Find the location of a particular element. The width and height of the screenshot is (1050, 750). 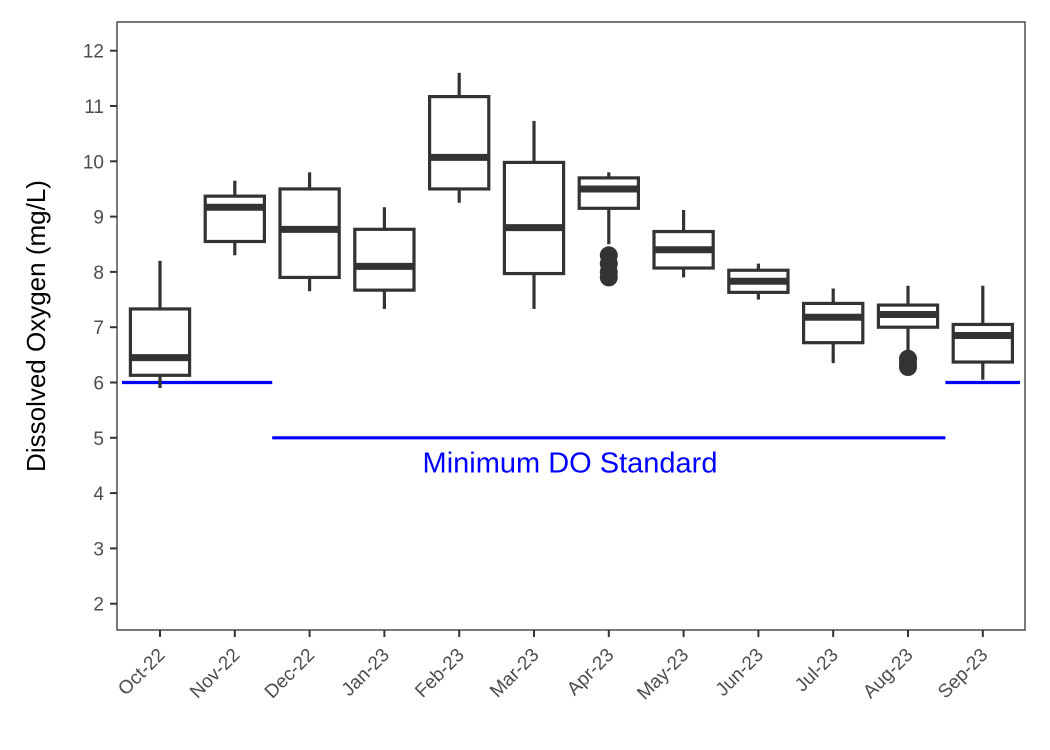

y-tick-label: 3 is located at coordinates (98, 549).